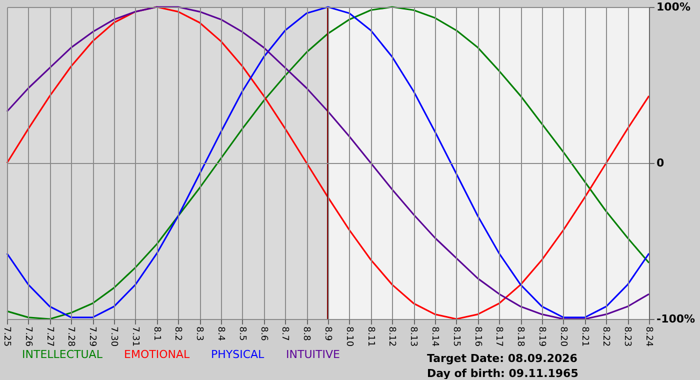 The image size is (700, 380). Describe the element at coordinates (49, 336) in the screenshot. I see `x-tick-label: 7.27` at that location.